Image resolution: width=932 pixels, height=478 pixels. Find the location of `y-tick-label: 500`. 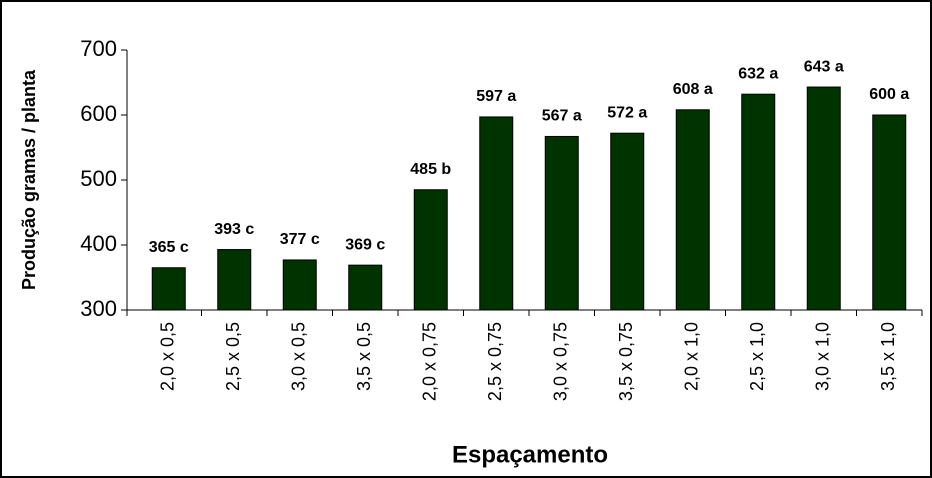

y-tick-label: 500 is located at coordinates (98, 178).